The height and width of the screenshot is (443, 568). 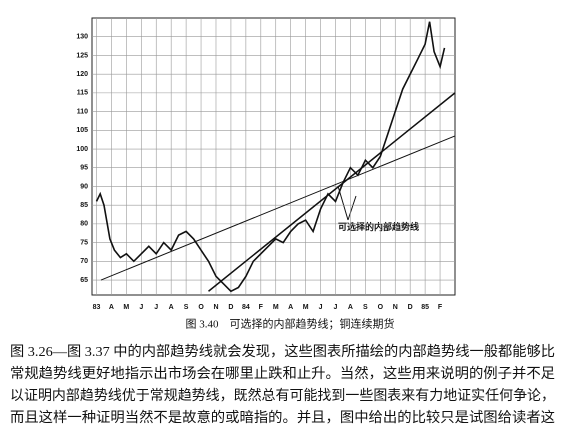 What do you see at coordinates (82, 149) in the screenshot?
I see `y-tick-label: 100` at bounding box center [82, 149].